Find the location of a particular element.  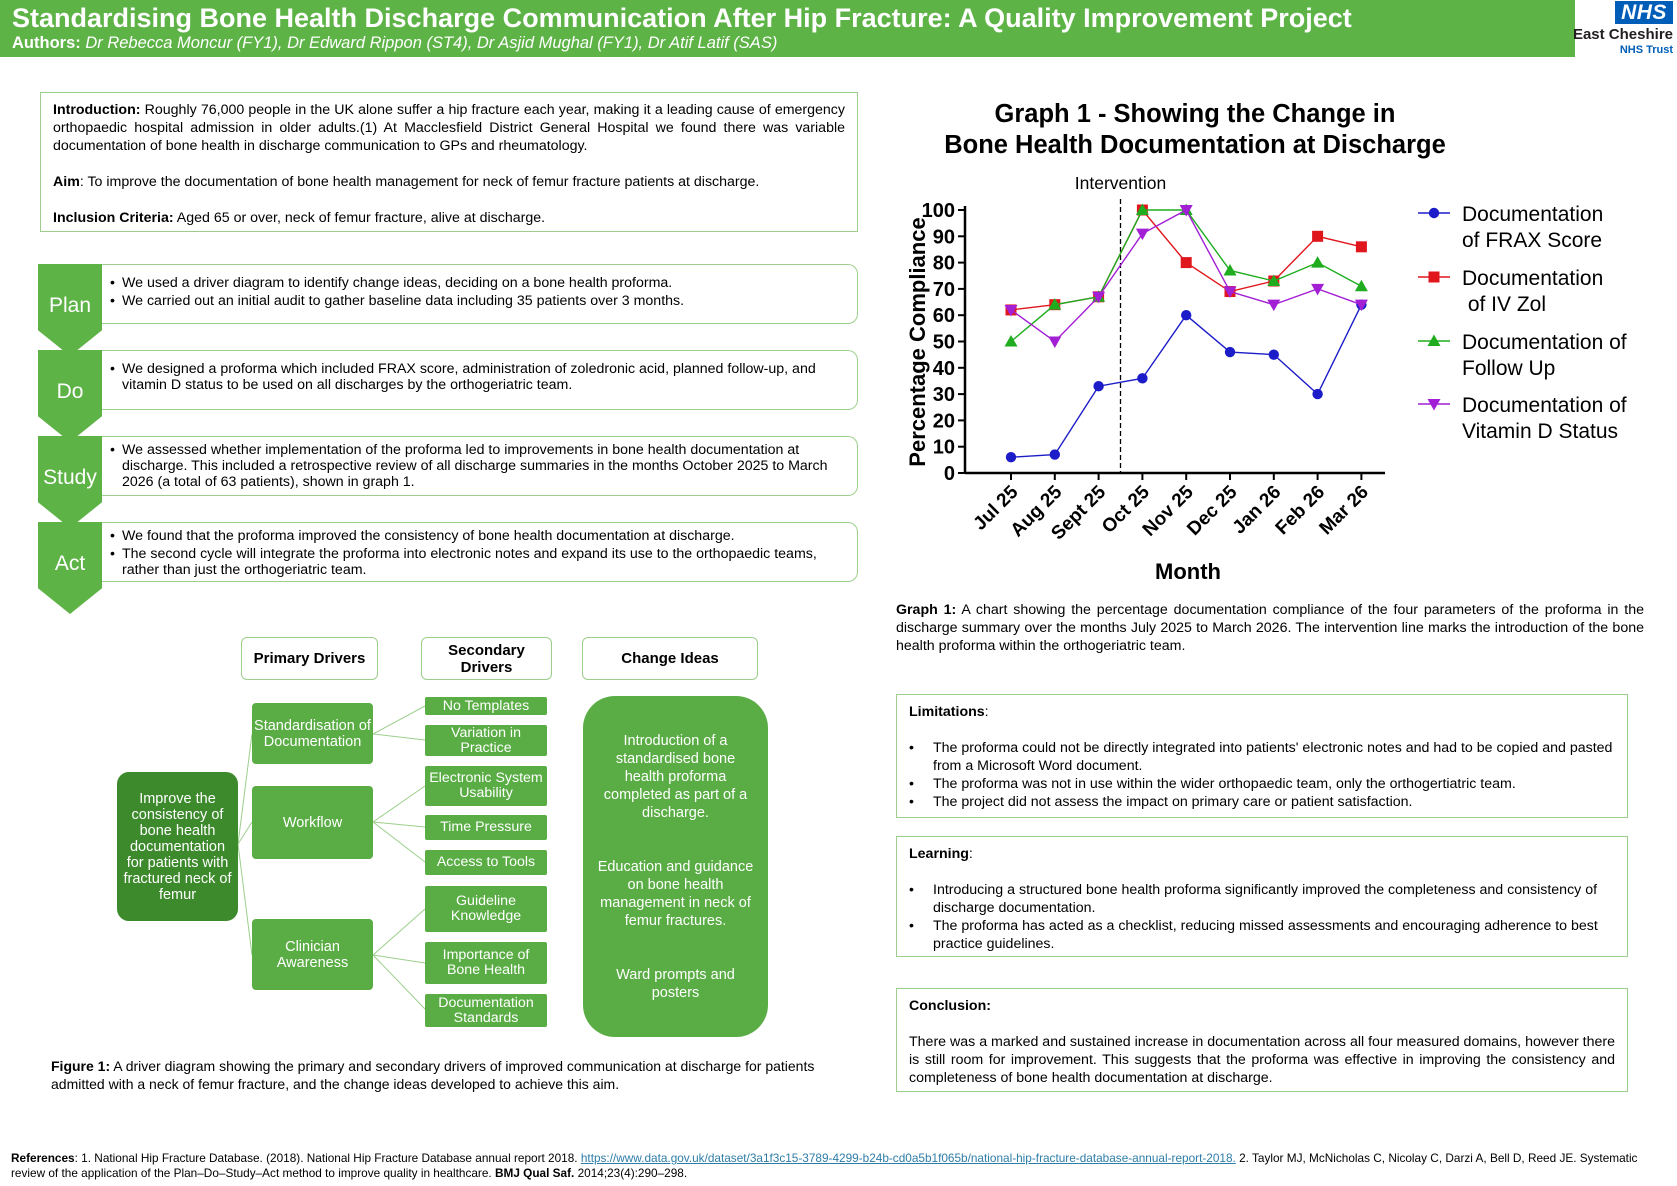

learning-colon: : is located at coordinates (970, 854).